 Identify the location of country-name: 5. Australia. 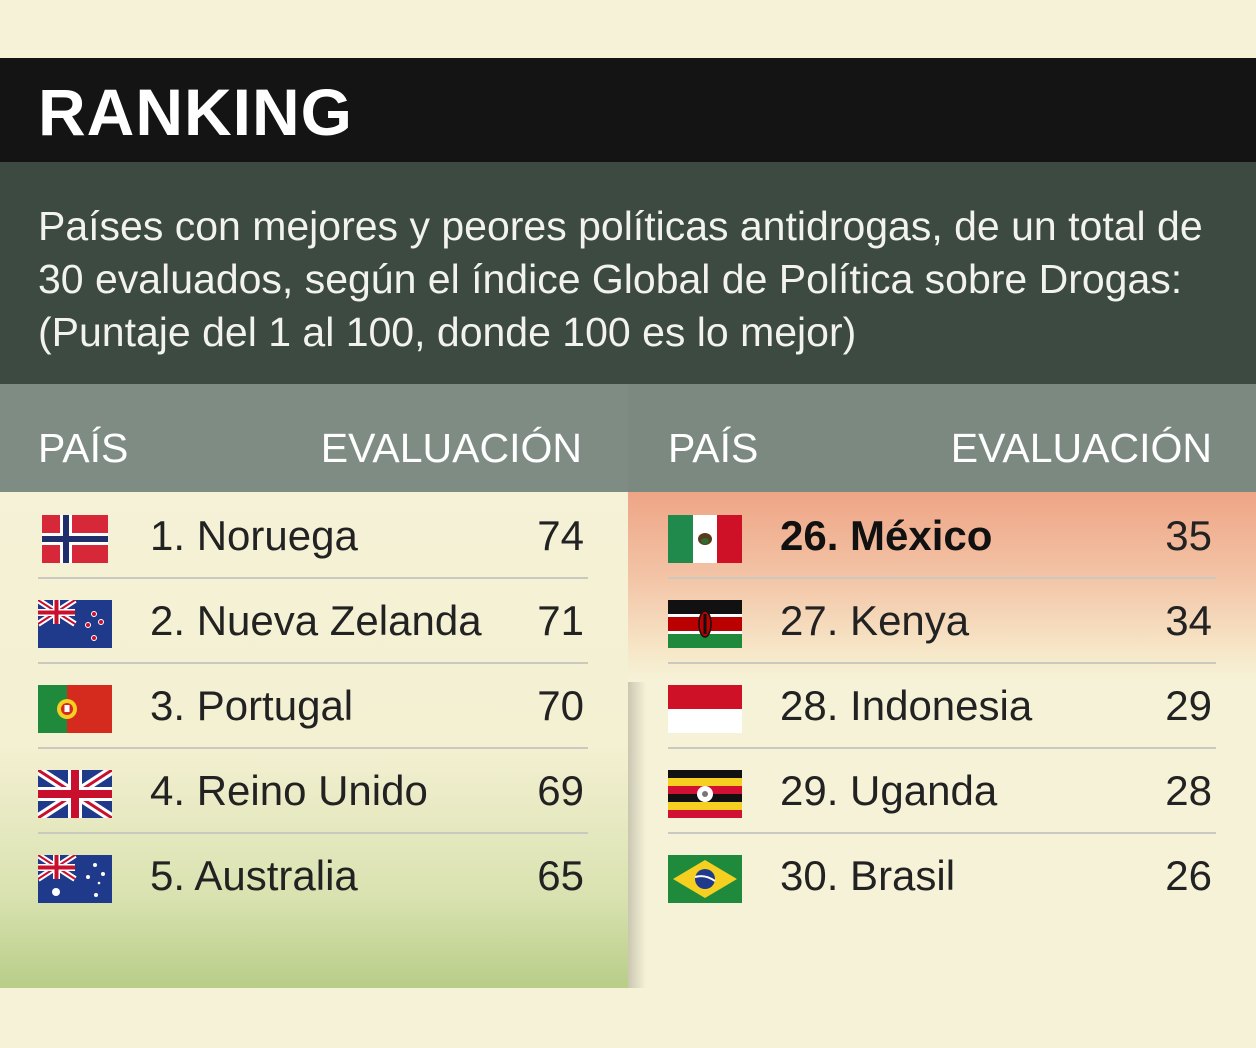
(254, 875).